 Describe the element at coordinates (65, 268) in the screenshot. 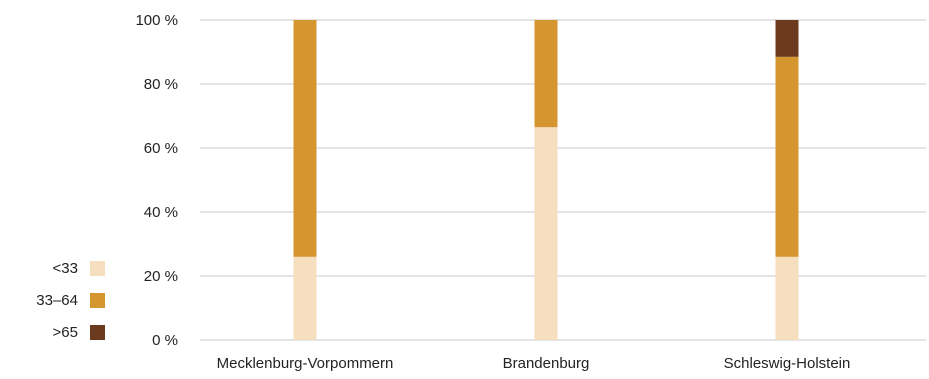

I see `legend-label: <33` at that location.